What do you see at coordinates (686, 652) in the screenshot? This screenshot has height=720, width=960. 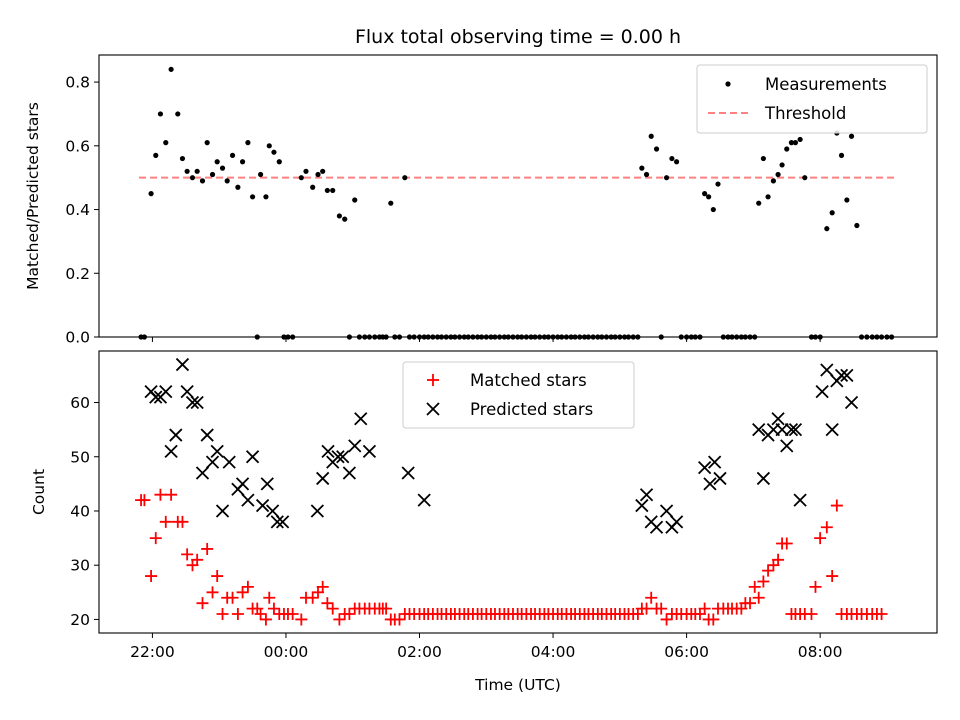 I see `x-tick-label: 06:00` at bounding box center [686, 652].